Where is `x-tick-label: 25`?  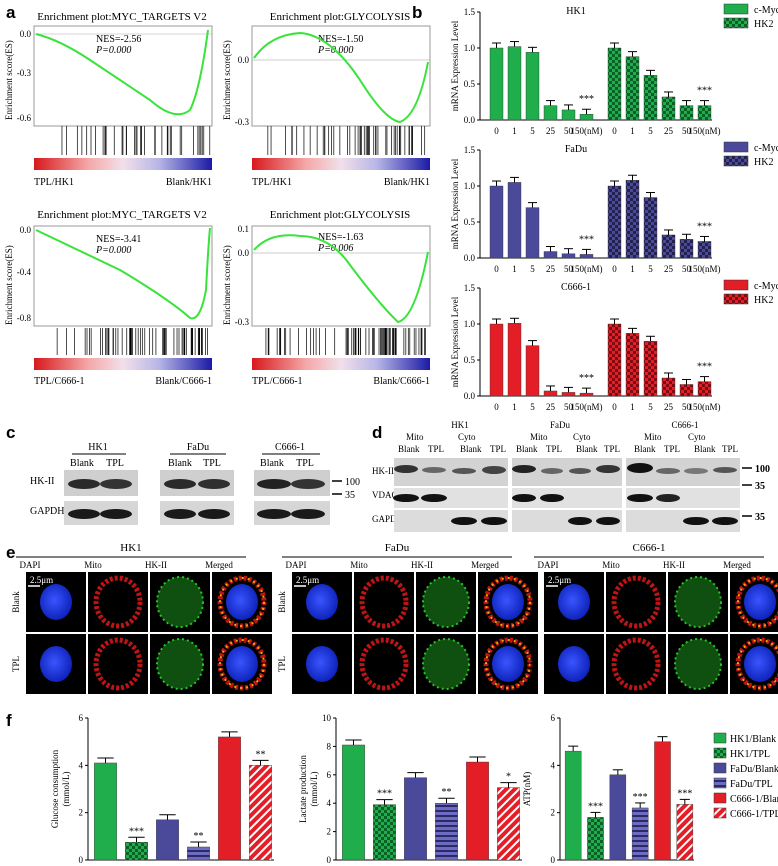
x-tick-label: 25 is located at coordinates (551, 131).